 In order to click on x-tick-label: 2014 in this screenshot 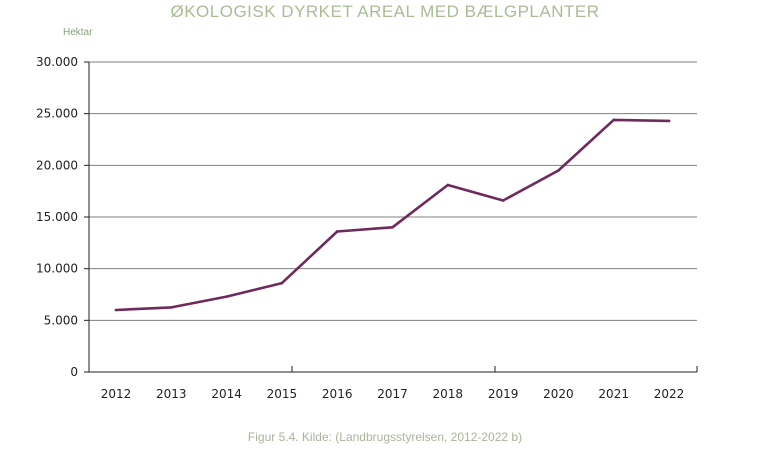, I will do `click(226, 394)`.